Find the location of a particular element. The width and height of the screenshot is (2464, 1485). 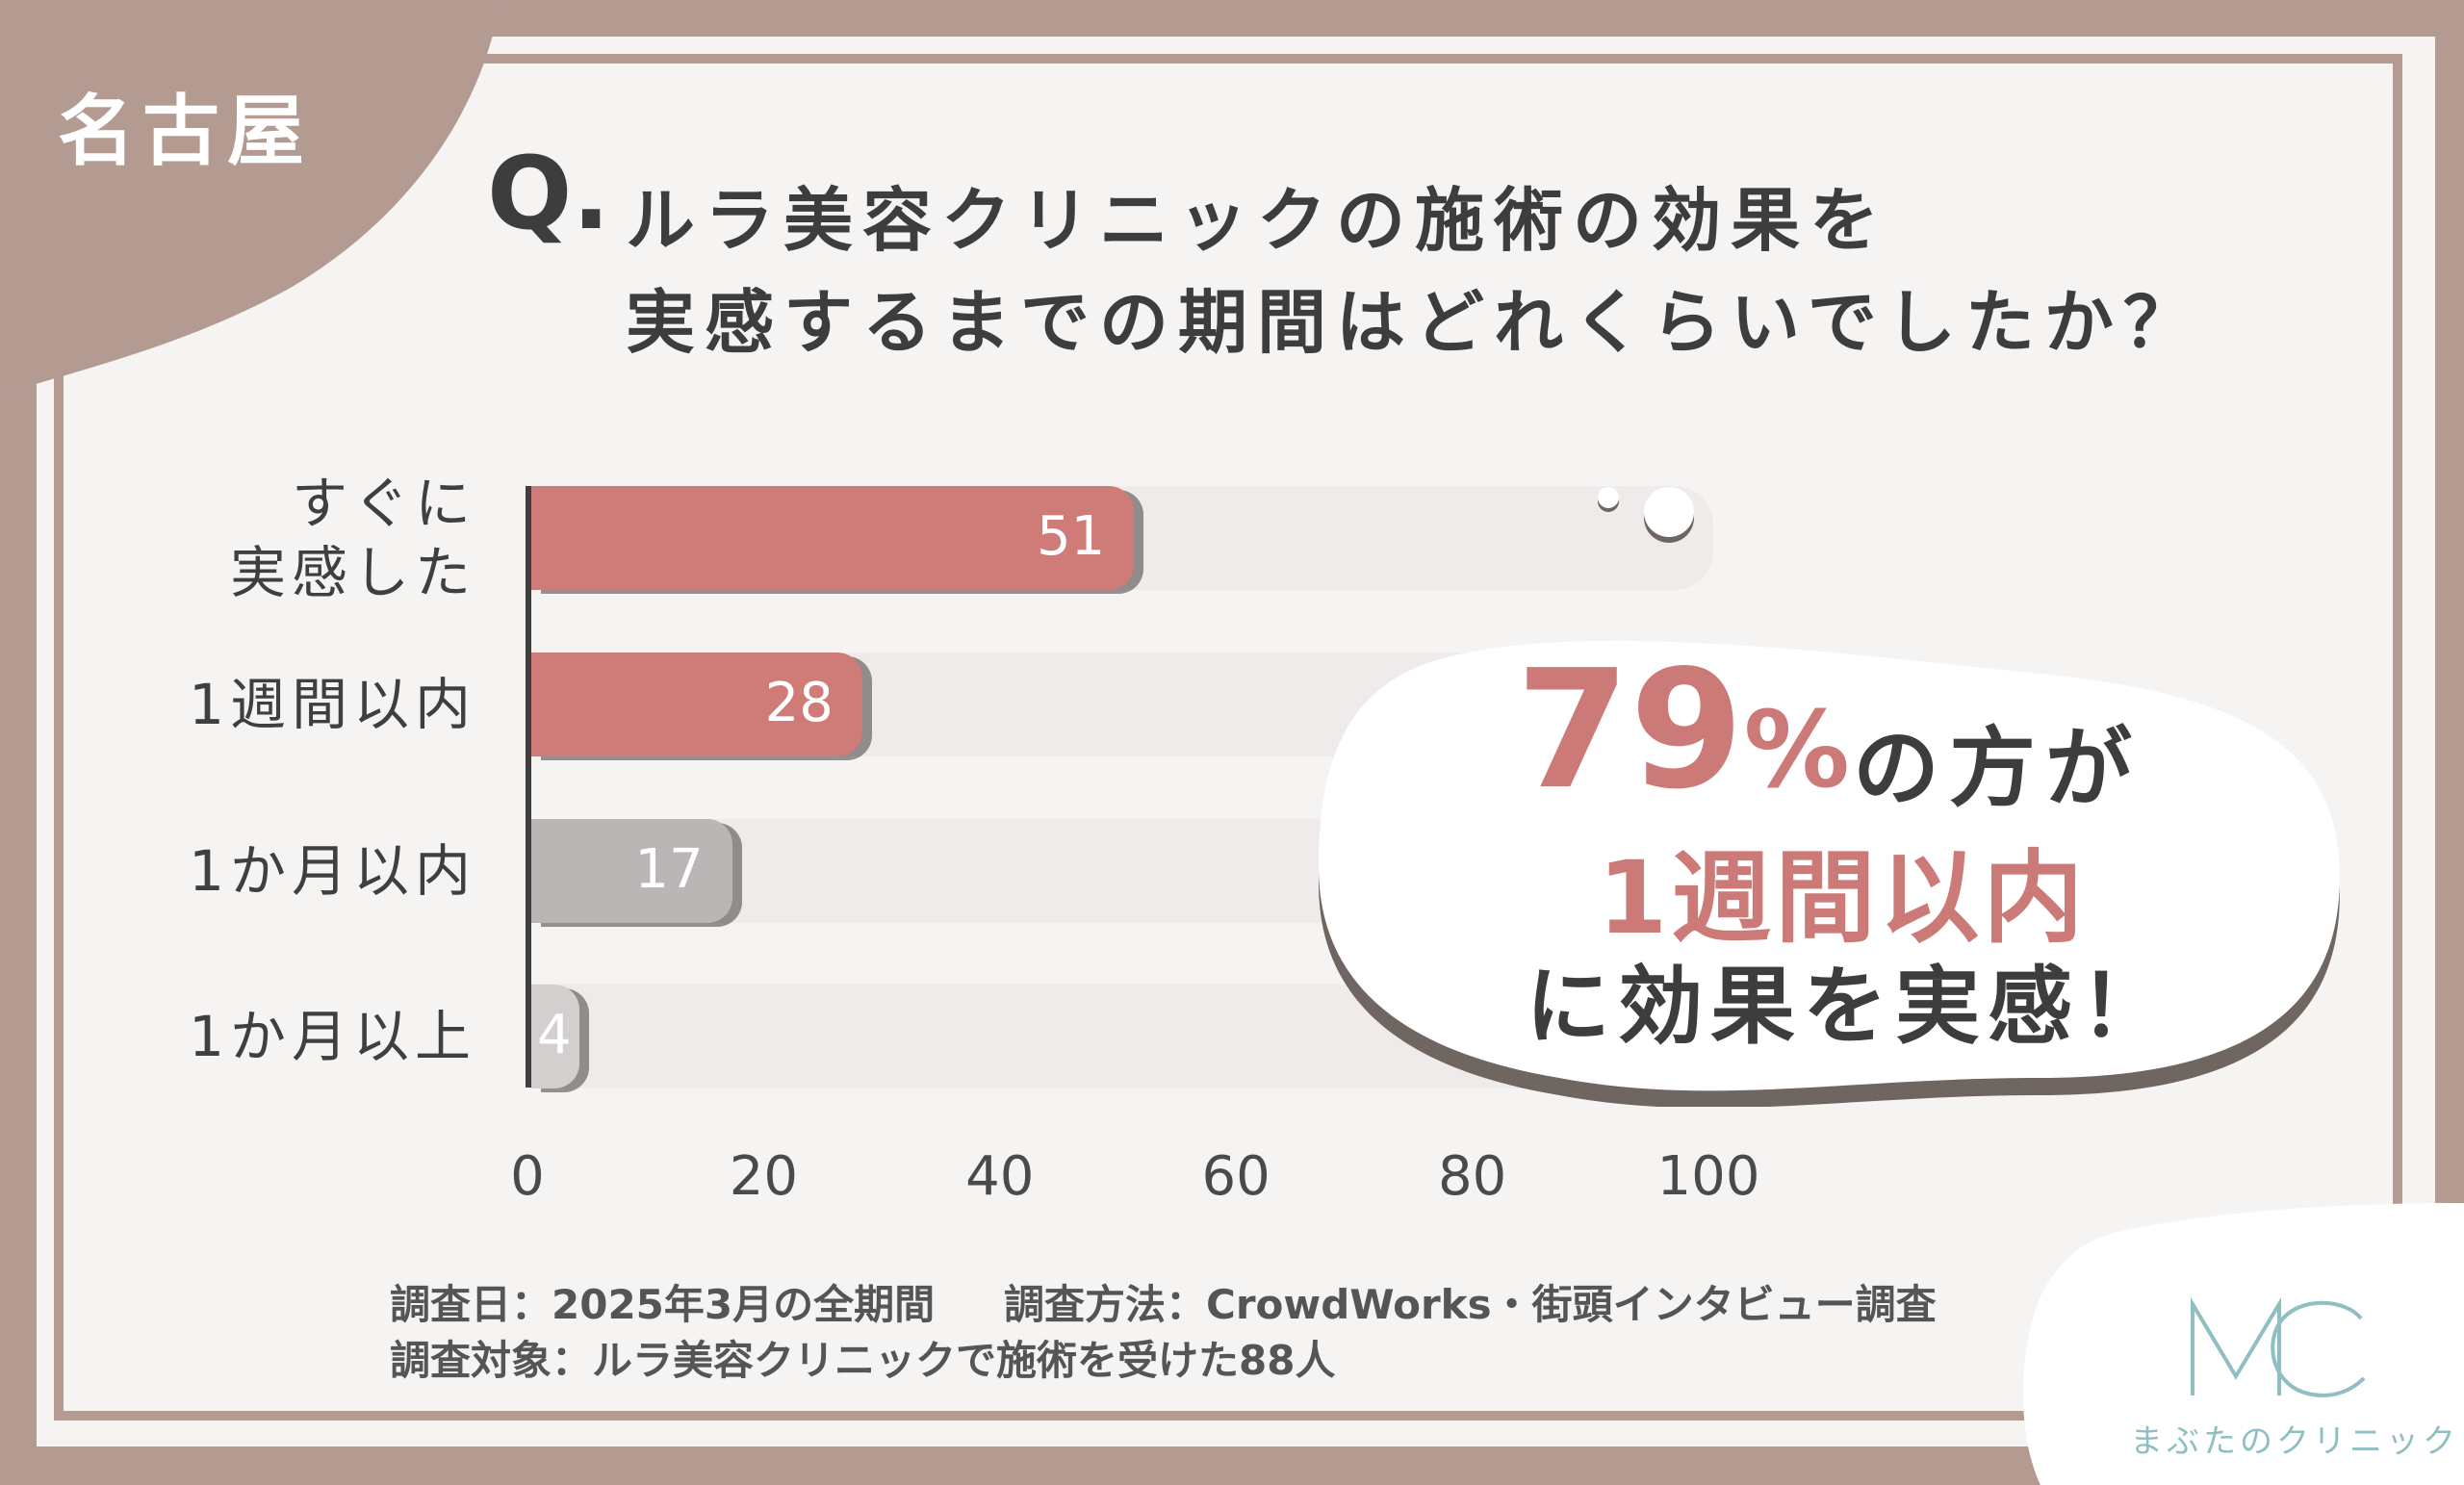

highlight-percent-sign: % is located at coordinates (1796, 749).